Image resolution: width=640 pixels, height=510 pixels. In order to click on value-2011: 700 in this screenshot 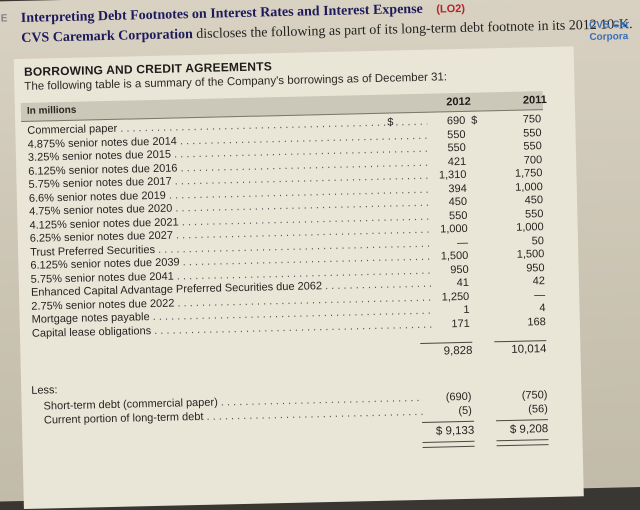, I will do `click(533, 160)`.